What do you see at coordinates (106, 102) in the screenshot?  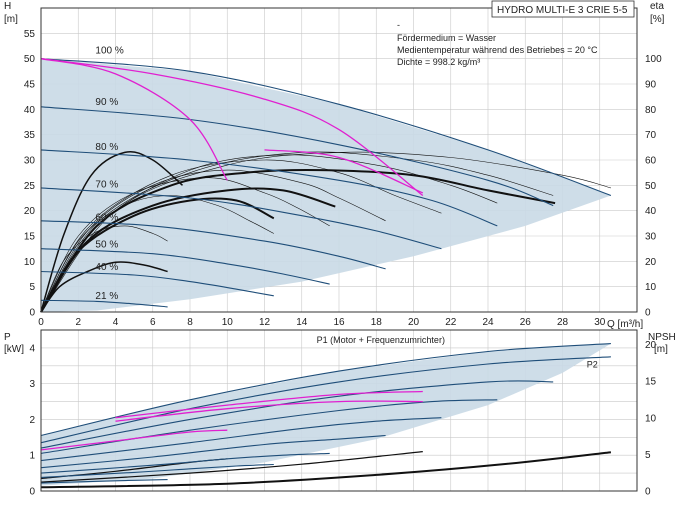 I see `speed-label: 90 %` at bounding box center [106, 102].